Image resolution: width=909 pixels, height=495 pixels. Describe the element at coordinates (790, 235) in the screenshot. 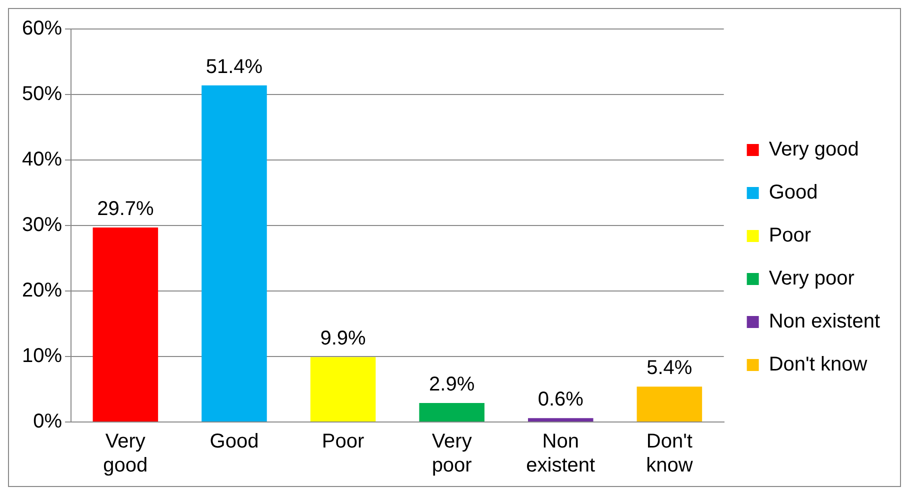

I see `legend-label: Poor` at that location.